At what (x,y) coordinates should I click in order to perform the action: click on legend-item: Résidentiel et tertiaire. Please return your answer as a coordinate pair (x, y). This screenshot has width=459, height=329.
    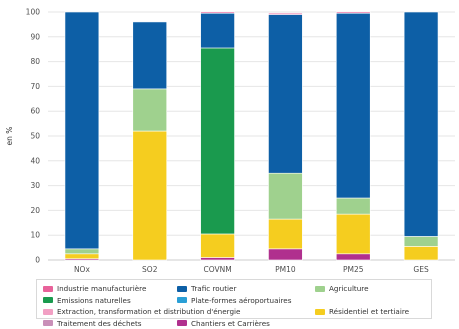
    Looking at the image, I should click on (380, 312).